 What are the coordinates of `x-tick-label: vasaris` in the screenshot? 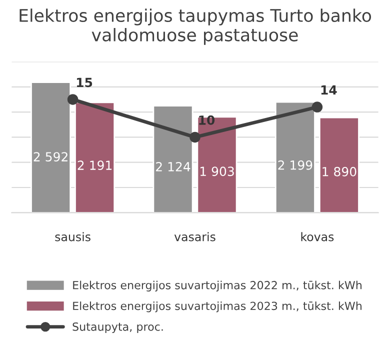 It's located at (195, 237).